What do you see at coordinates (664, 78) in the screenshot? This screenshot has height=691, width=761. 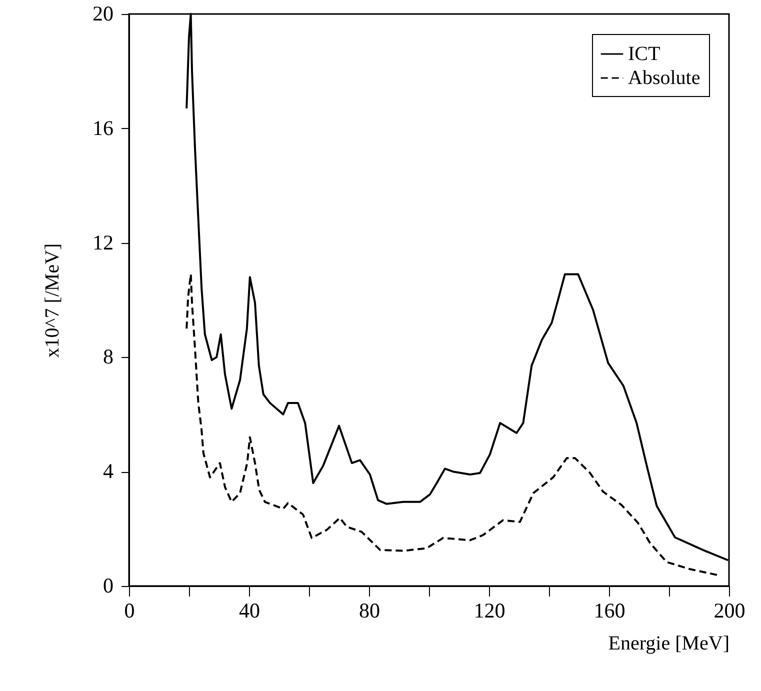 I see `legend-label: Absolute` at bounding box center [664, 78].